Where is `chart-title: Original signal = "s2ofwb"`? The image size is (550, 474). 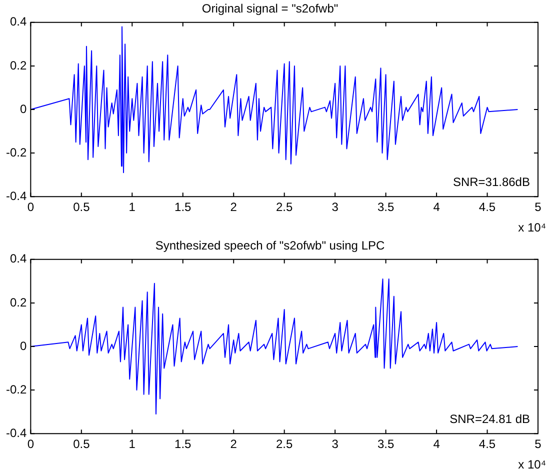
chart-title: Original signal = "s2ofwb" is located at coordinates (270, 9).